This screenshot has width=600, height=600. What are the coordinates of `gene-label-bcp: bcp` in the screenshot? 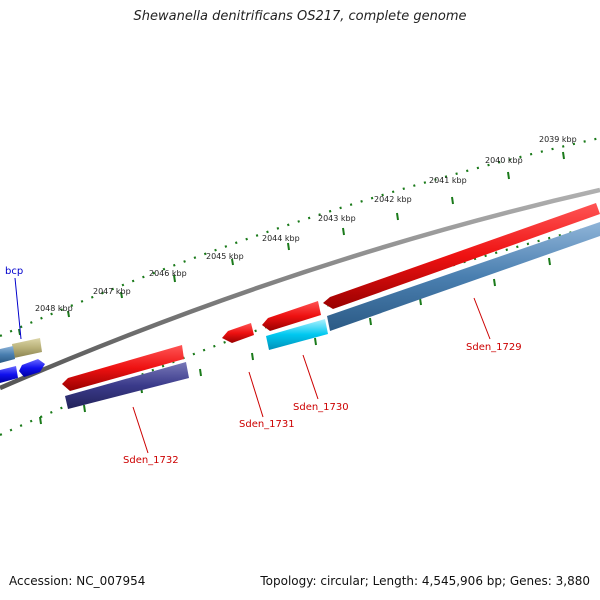 It's located at (14, 271).